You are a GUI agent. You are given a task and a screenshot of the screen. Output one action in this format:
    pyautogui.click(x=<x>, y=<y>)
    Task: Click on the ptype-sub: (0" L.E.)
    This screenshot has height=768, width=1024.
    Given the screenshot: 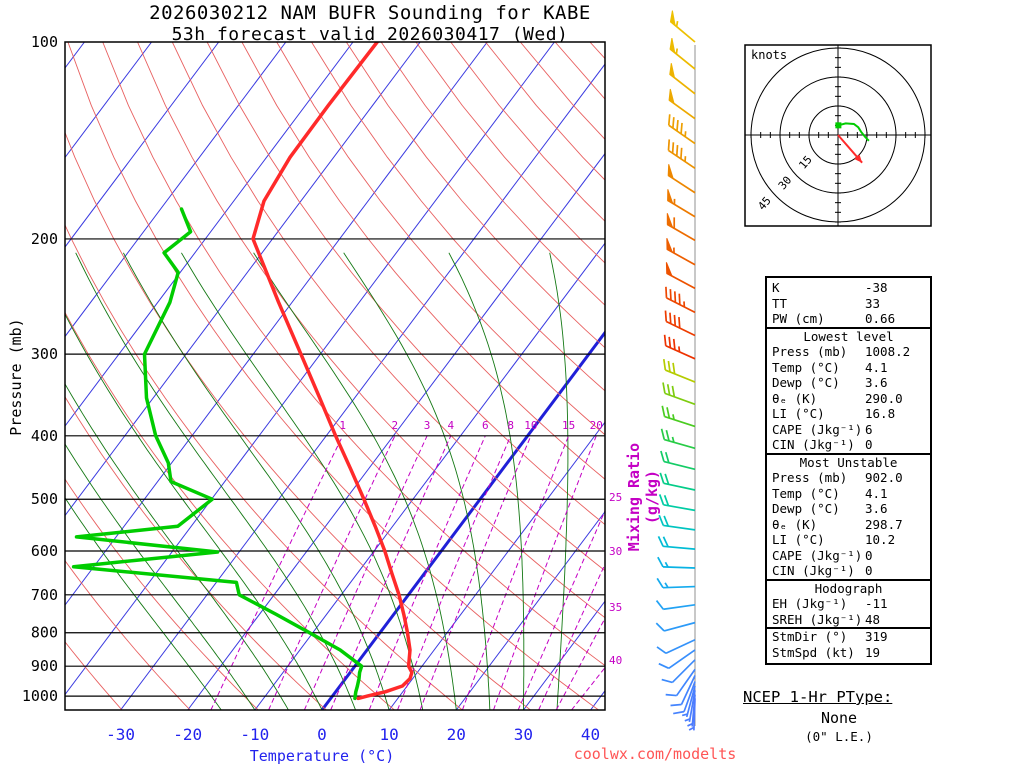 What is the action you would take?
    pyautogui.click(x=839, y=736)
    